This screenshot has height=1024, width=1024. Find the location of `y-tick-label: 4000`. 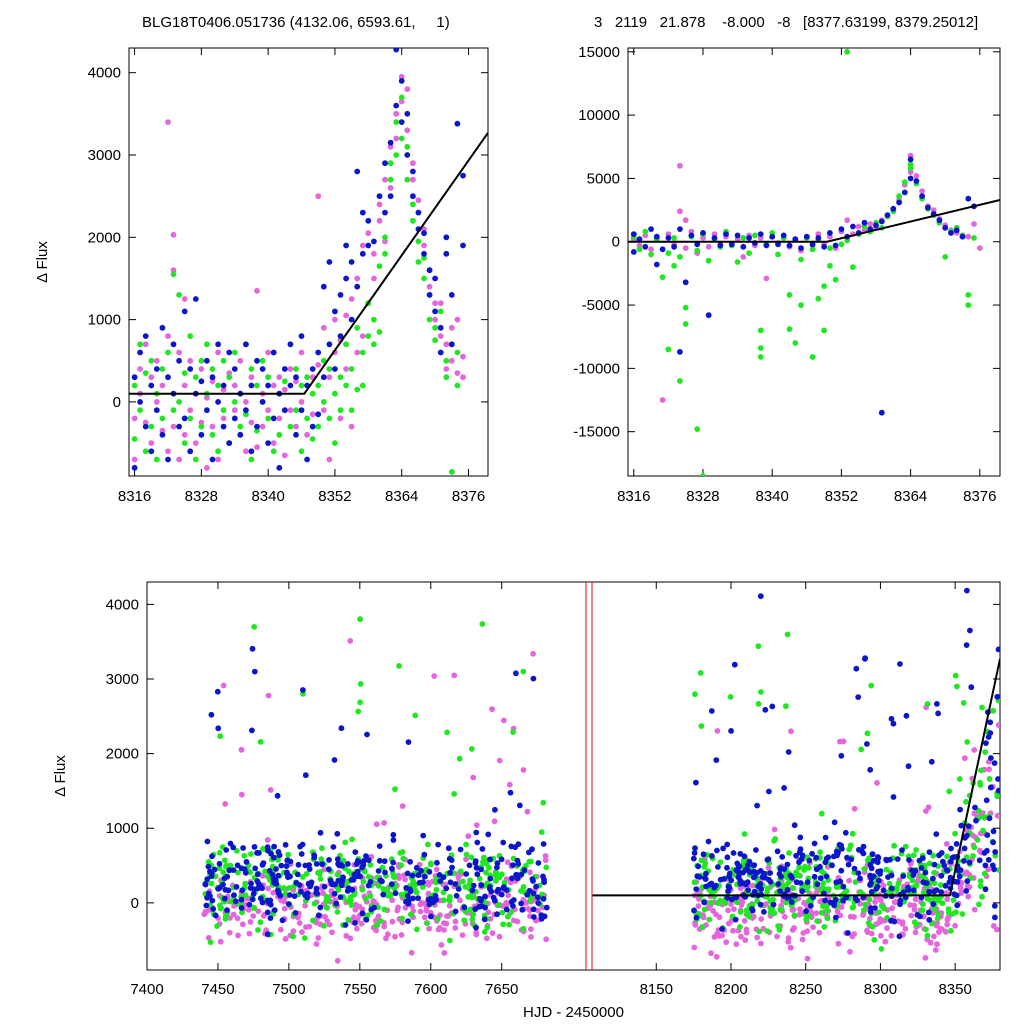

y-tick-label: 4000 is located at coordinates (104, 73).